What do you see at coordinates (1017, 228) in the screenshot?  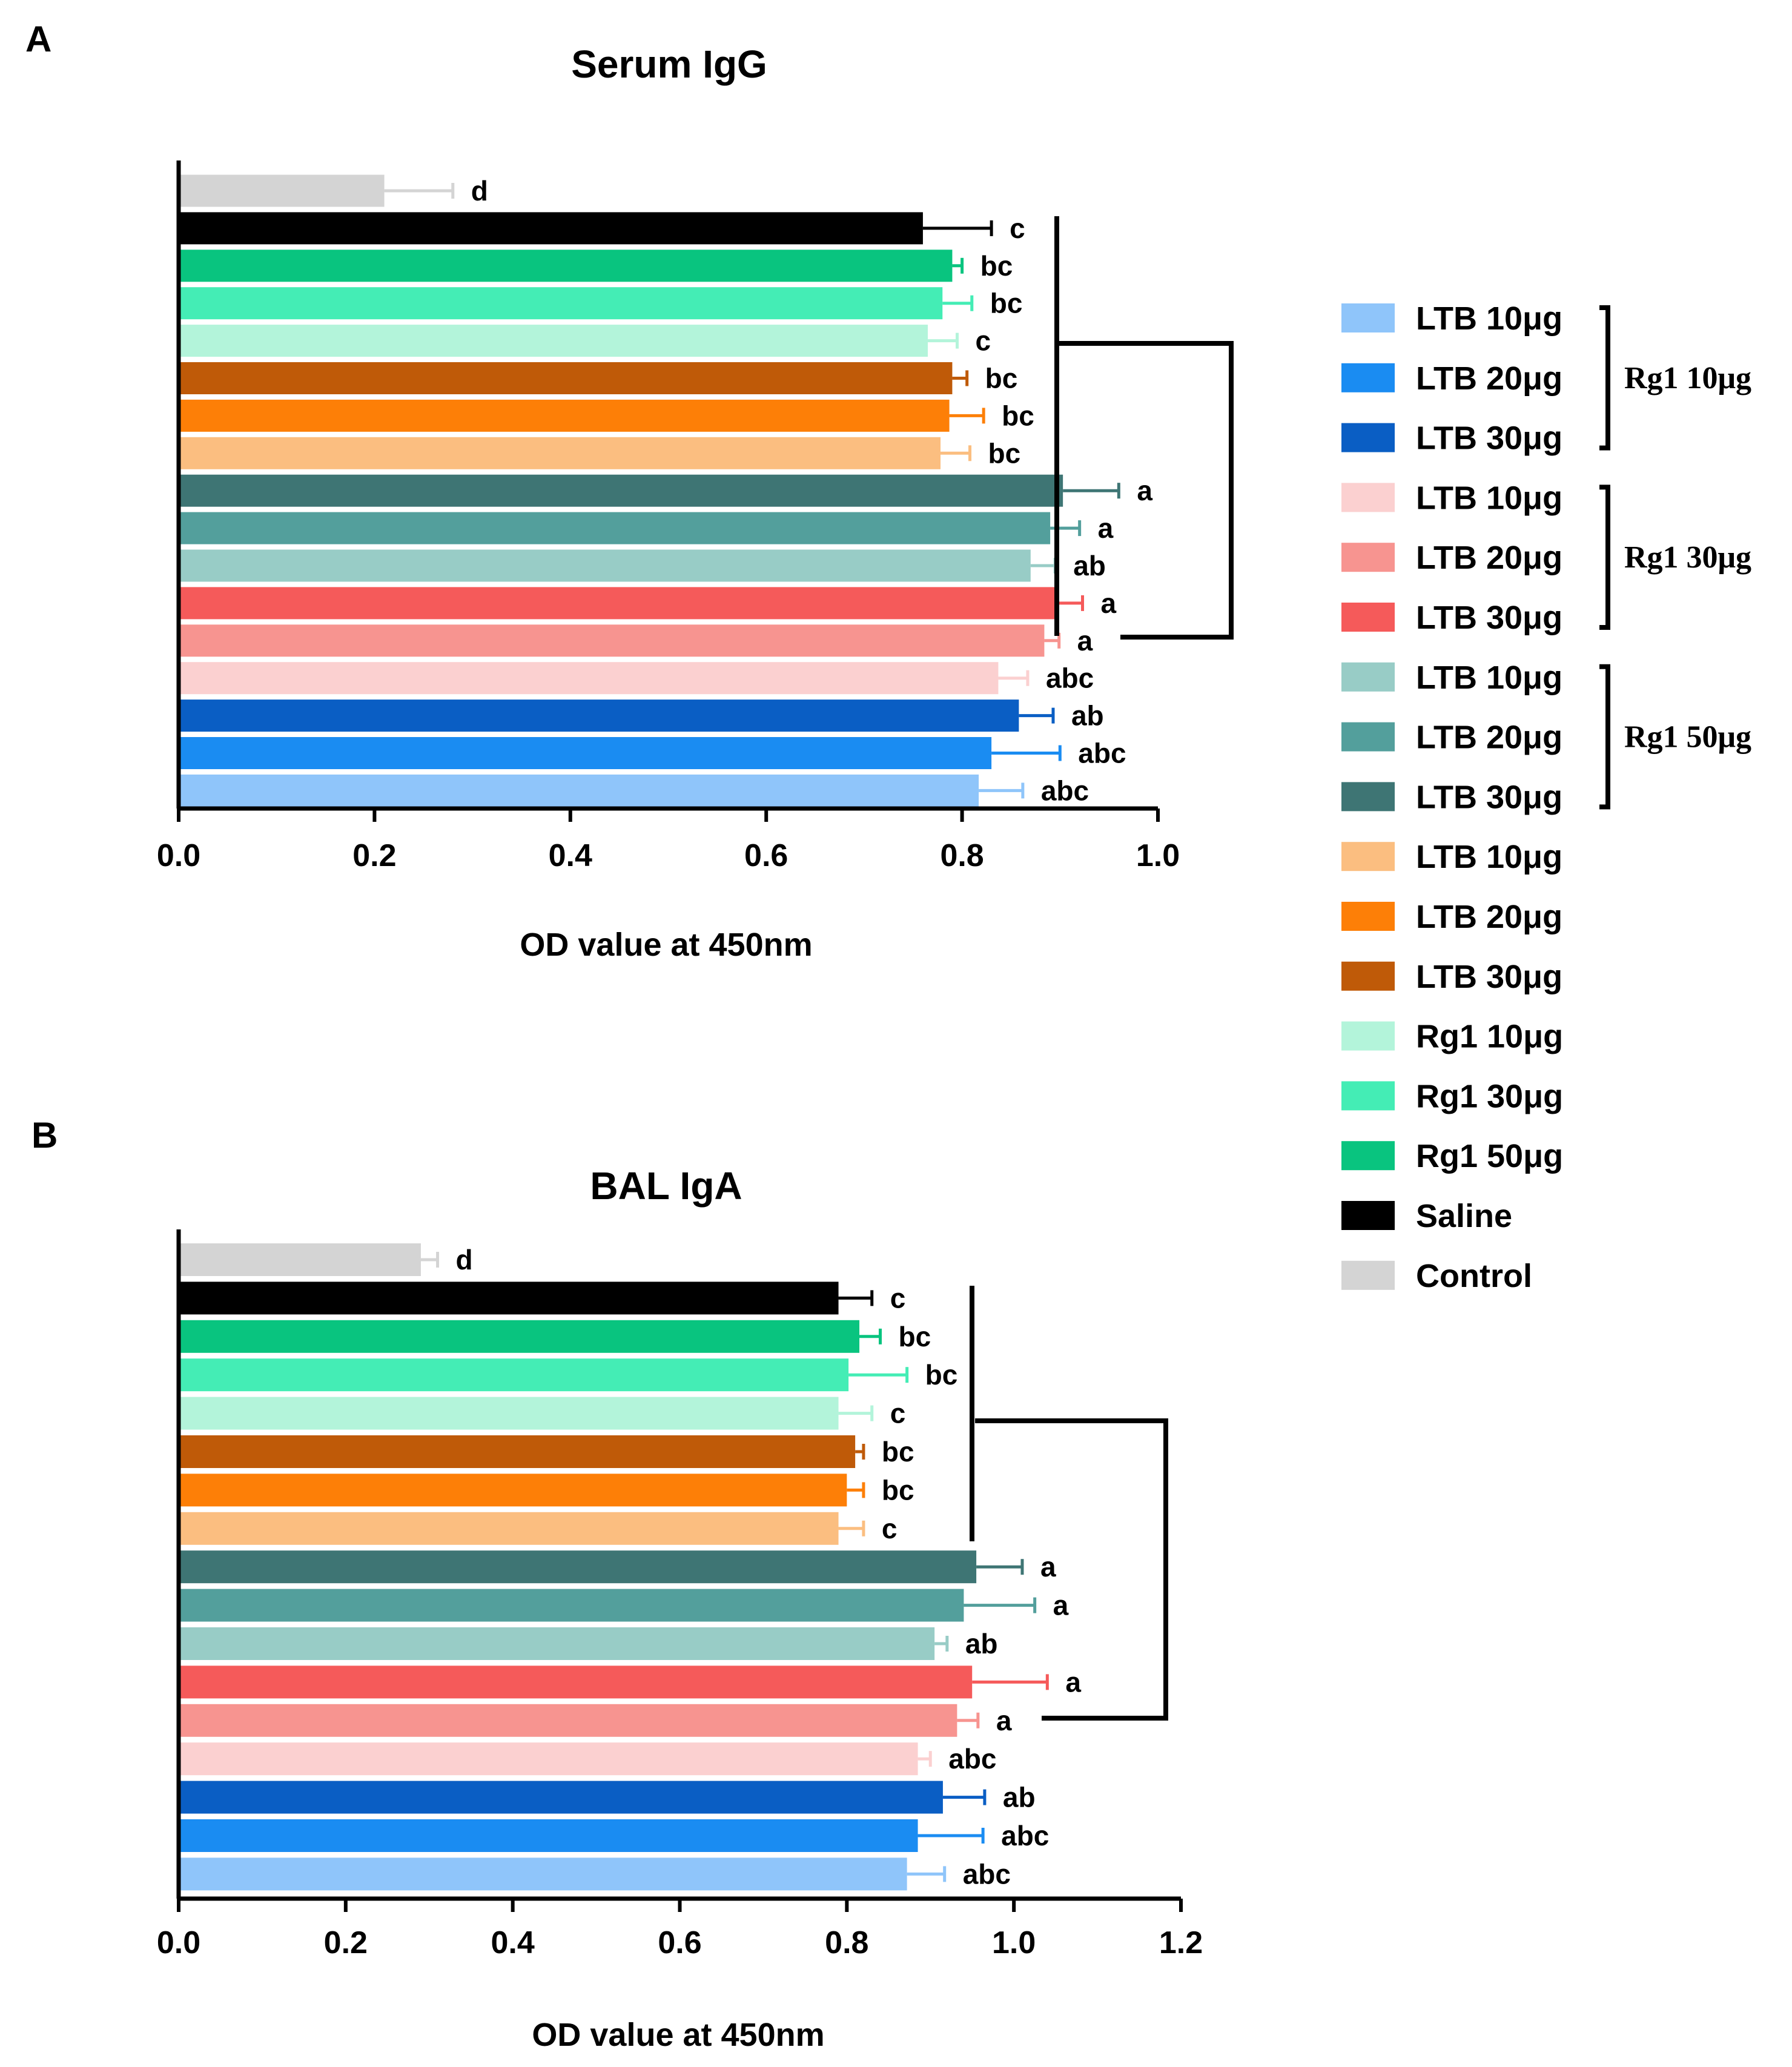 I see `panel-a-bar-saline-sig-label: c` at bounding box center [1017, 228].